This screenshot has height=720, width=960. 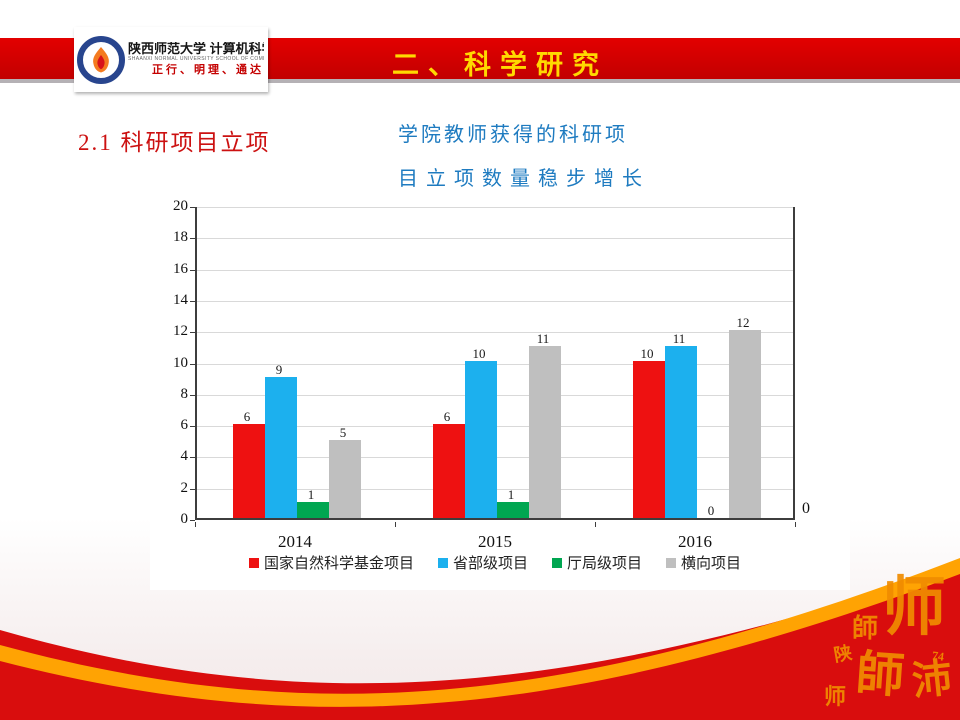 What do you see at coordinates (180, 268) in the screenshot?
I see `y-axis-tick-label: 16` at bounding box center [180, 268].